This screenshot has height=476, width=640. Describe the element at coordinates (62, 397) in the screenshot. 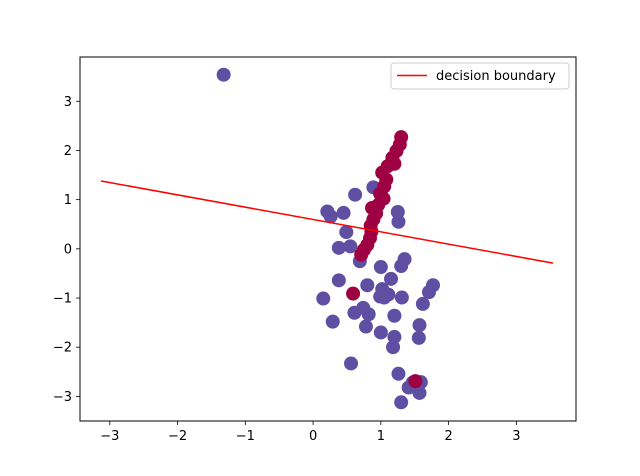

I see `y-tick-label: −3` at that location.